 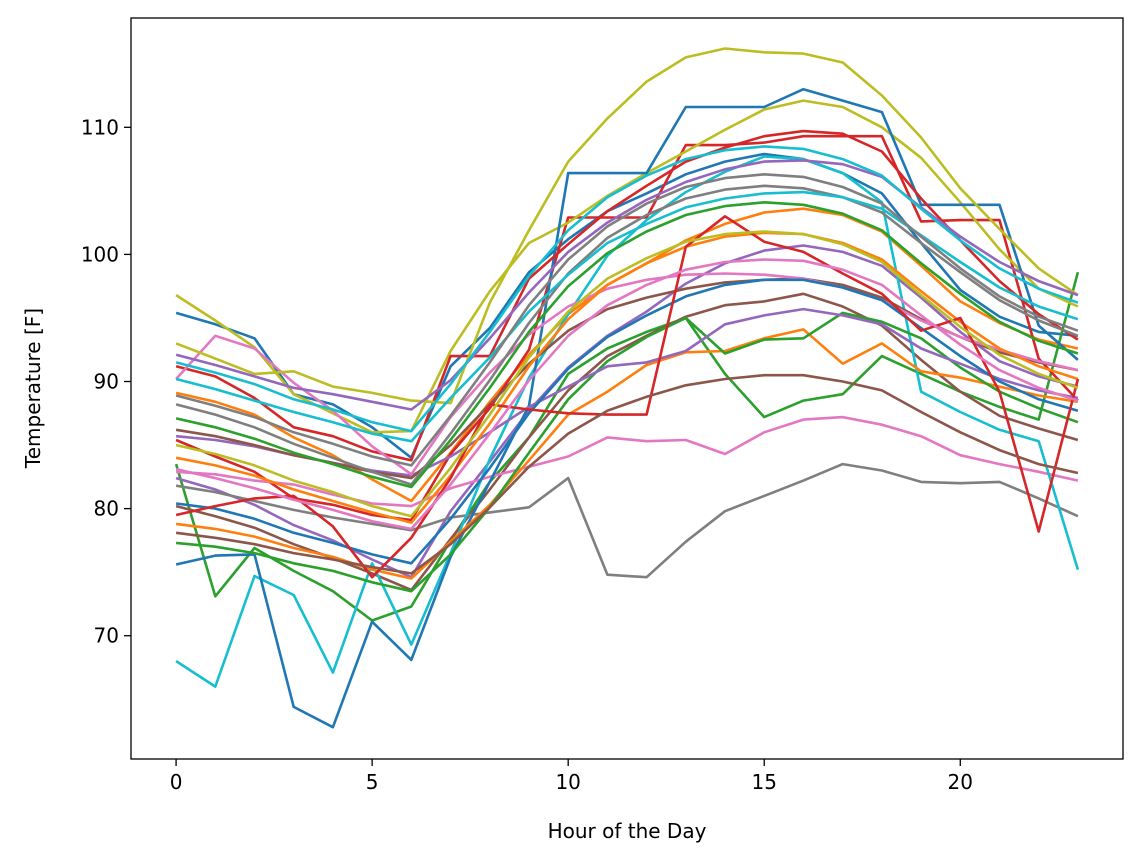 What do you see at coordinates (100, 127) in the screenshot?
I see `y-tick-label: 110` at bounding box center [100, 127].